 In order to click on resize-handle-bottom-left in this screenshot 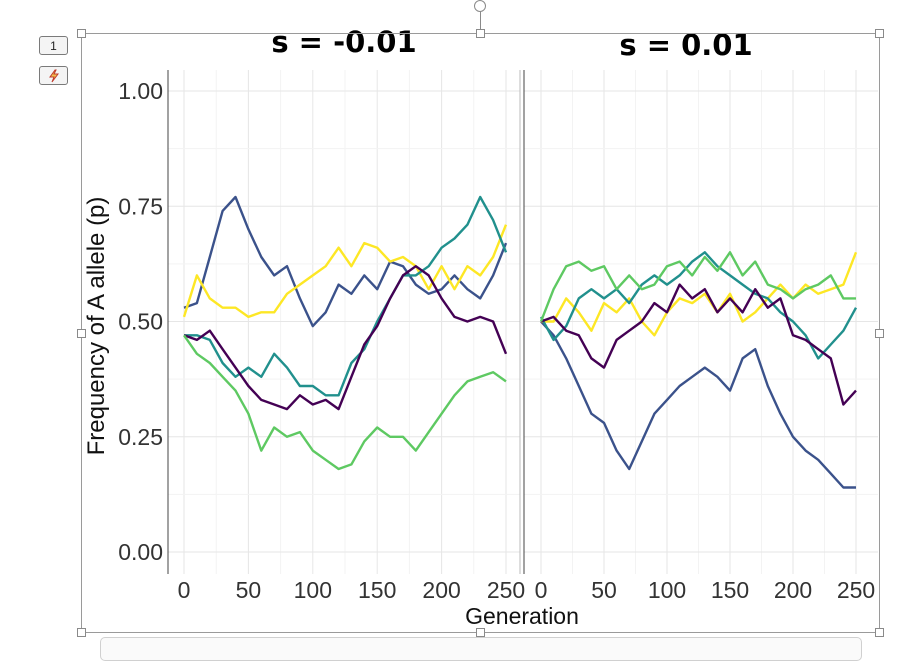, I will do `click(81, 632)`.